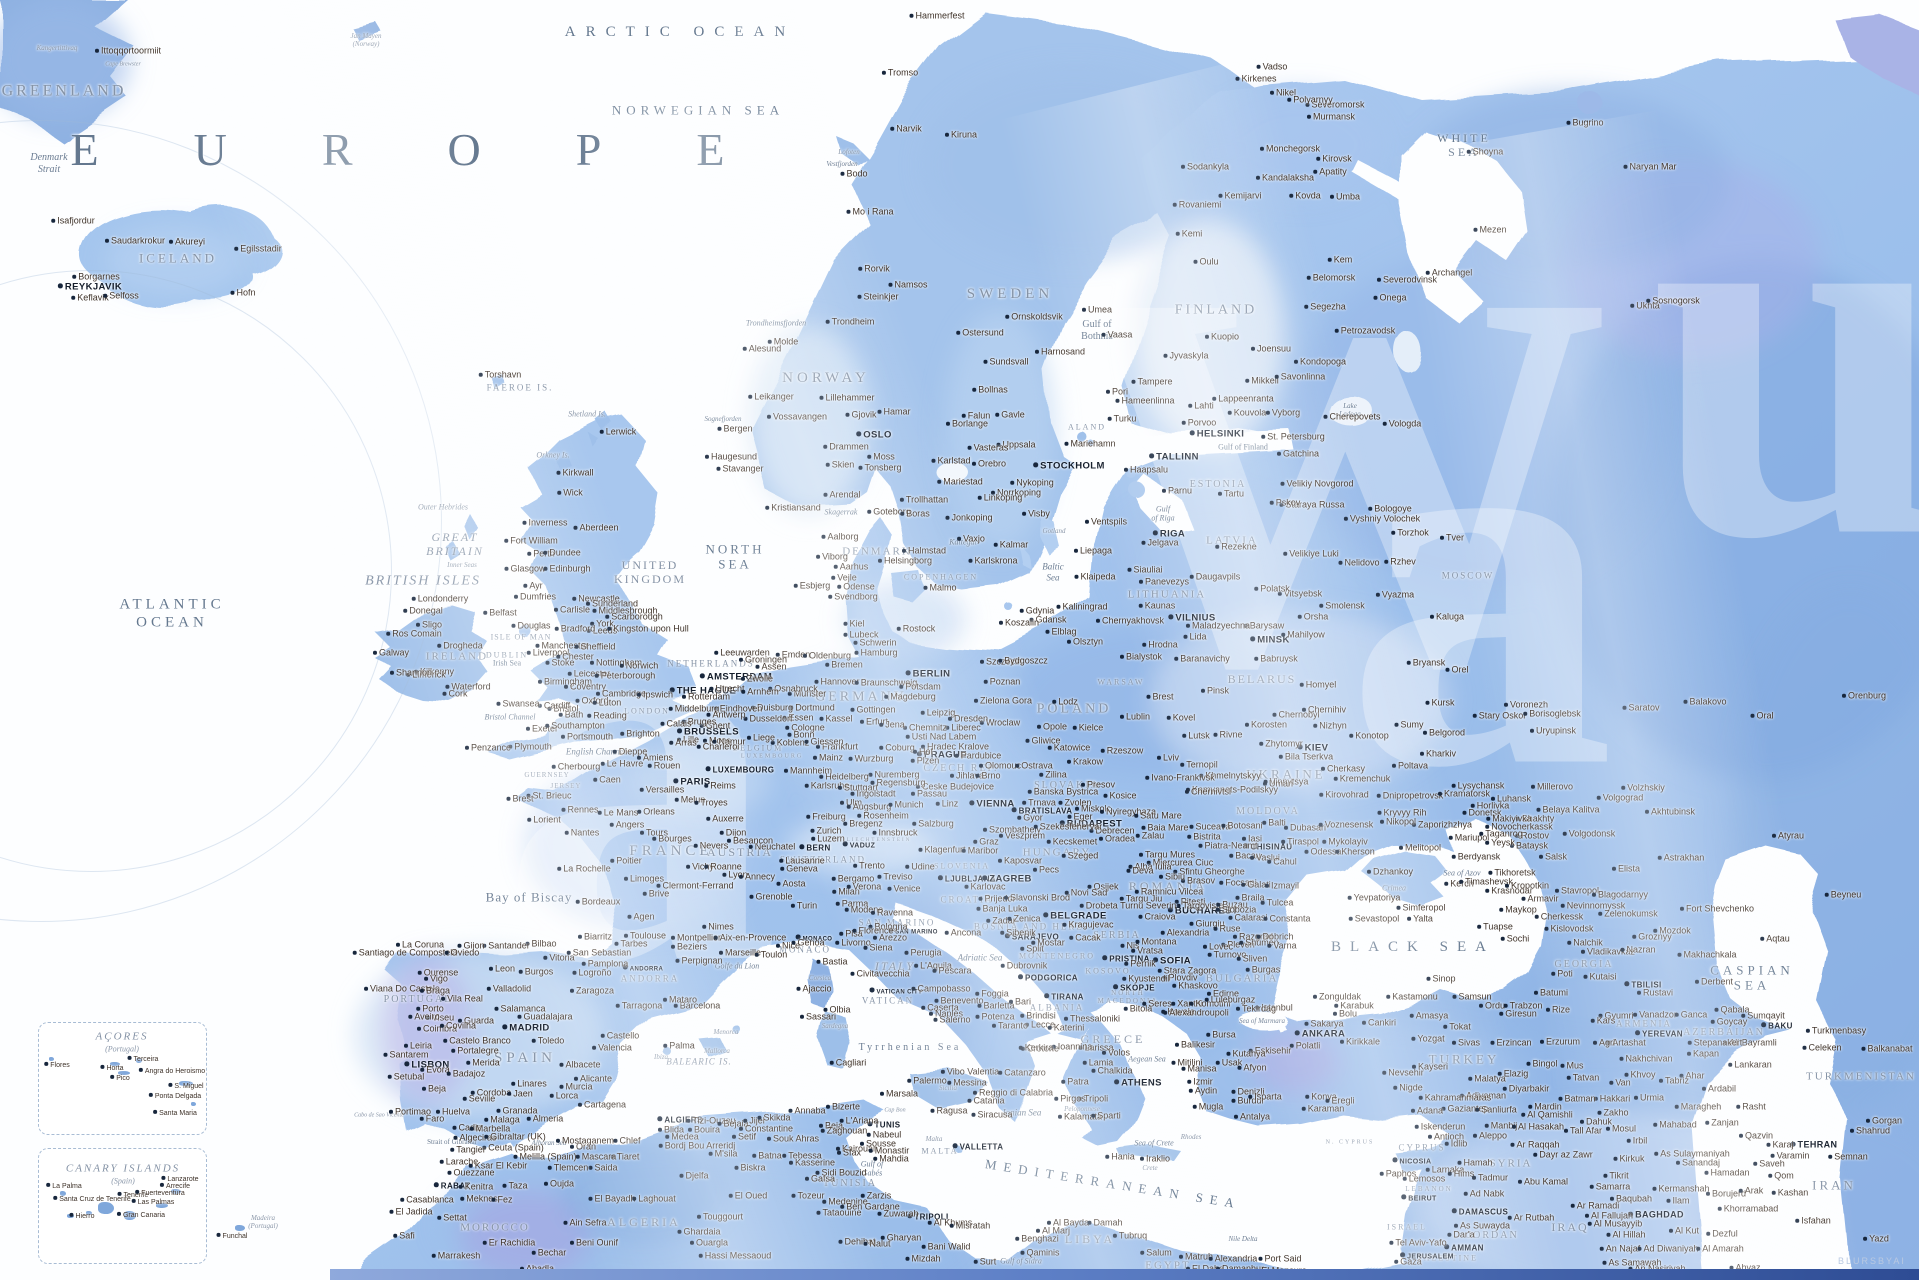  I want to click on label-evora: Evora, so click(435, 1070).